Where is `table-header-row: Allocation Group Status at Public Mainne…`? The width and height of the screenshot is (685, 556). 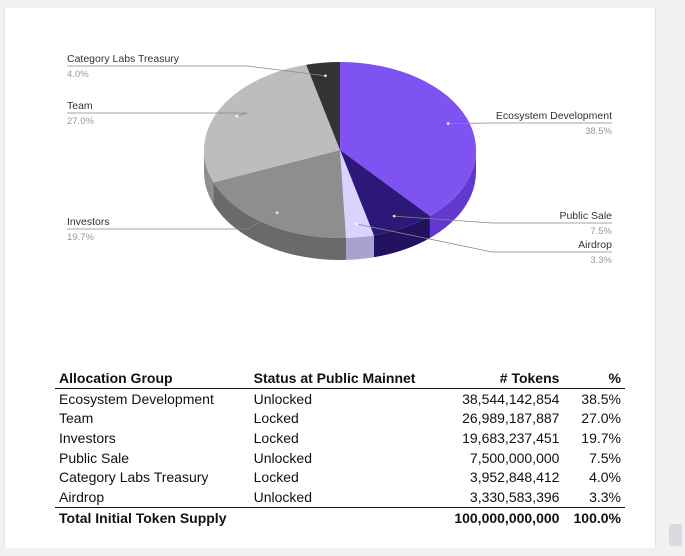
table-header-row: Allocation Group Status at Public Mainne… is located at coordinates (340, 378).